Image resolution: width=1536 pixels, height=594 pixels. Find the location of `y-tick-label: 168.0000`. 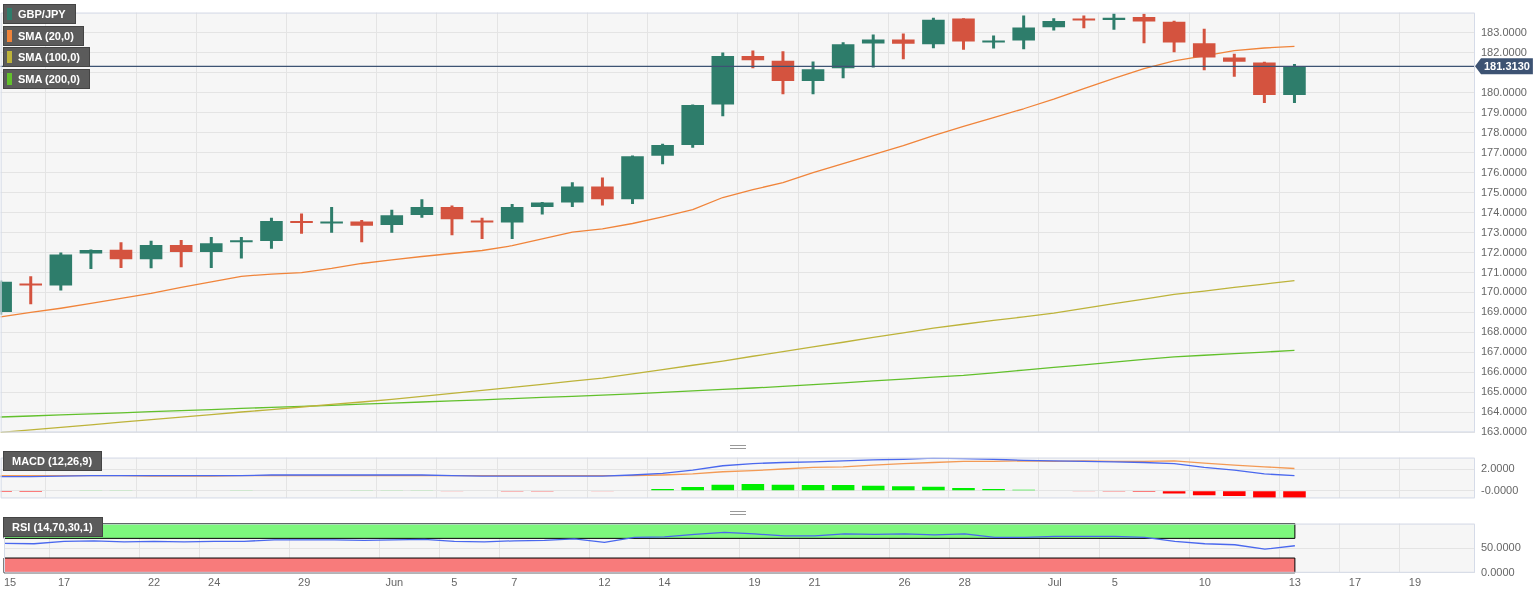

y-tick-label: 168.0000 is located at coordinates (1504, 331).